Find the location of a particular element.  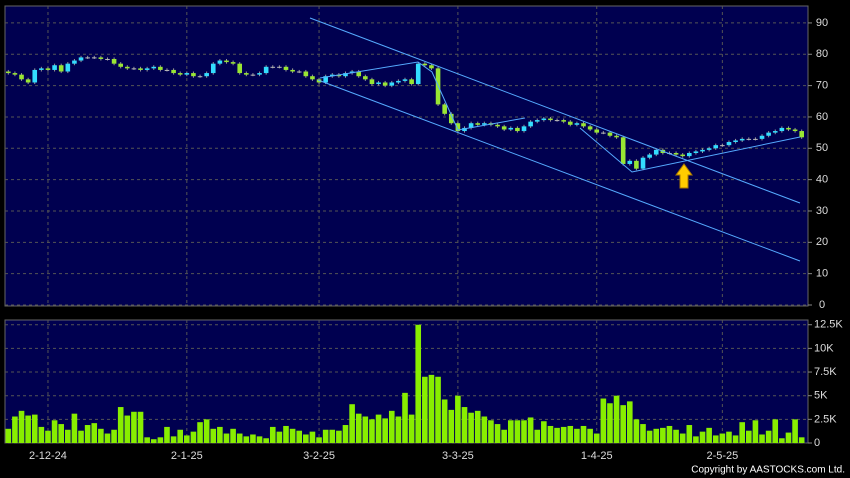

arrow is located at coordinates (684, 176).